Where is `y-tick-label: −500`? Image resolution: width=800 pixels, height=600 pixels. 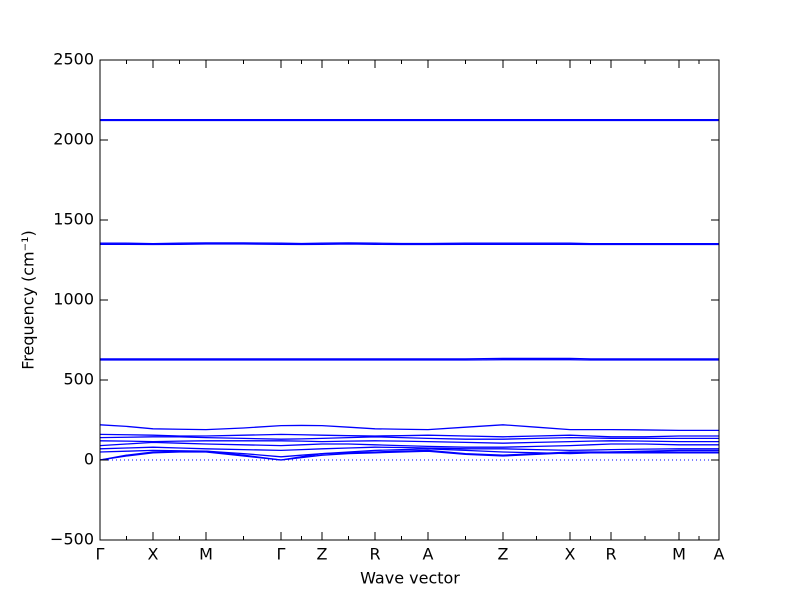
y-tick-label: −500 is located at coordinates (72, 539).